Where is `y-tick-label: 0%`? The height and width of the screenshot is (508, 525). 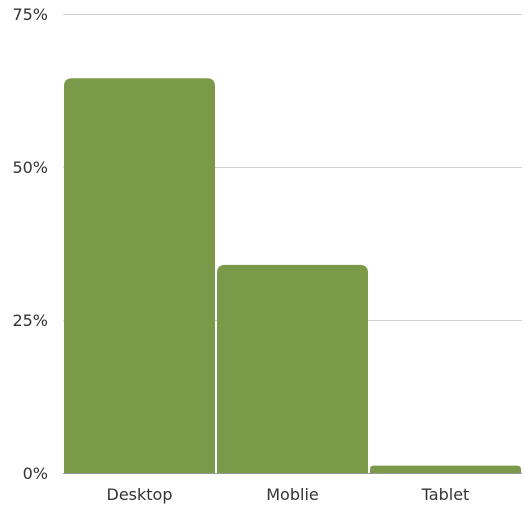 y-tick-label: 0% is located at coordinates (35, 473).